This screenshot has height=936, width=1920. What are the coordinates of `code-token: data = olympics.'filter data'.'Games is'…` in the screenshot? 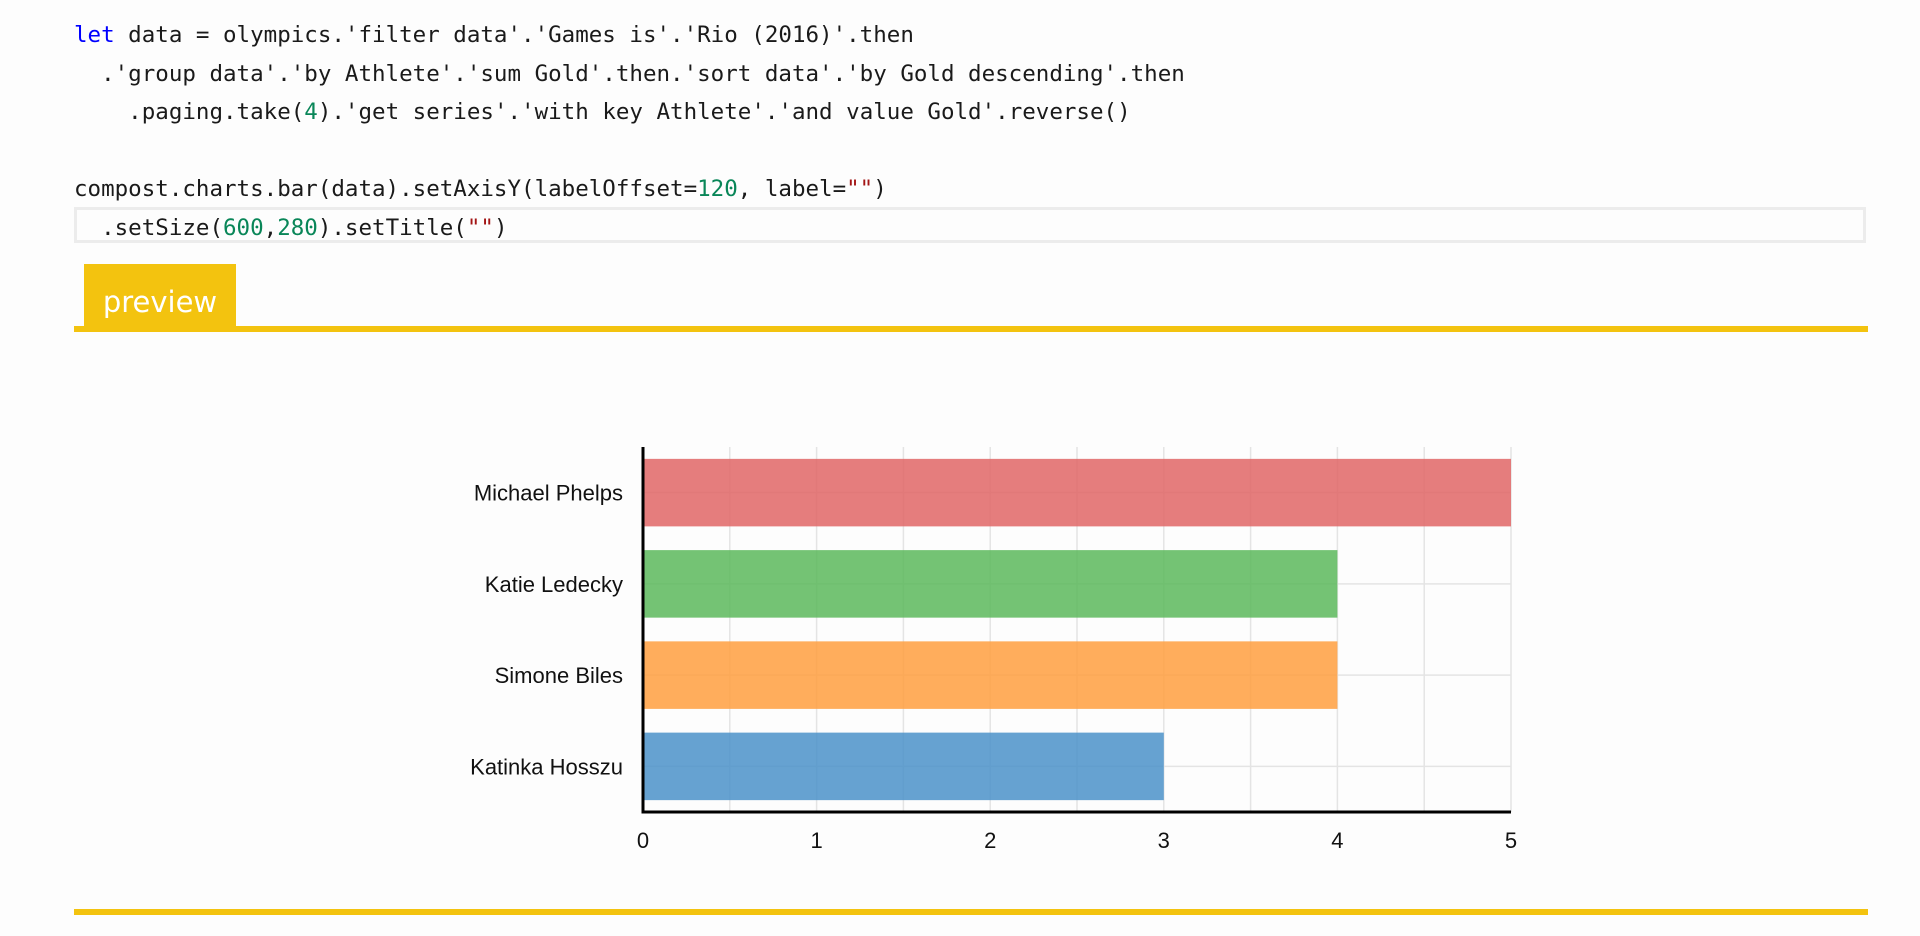 It's located at (514, 35).